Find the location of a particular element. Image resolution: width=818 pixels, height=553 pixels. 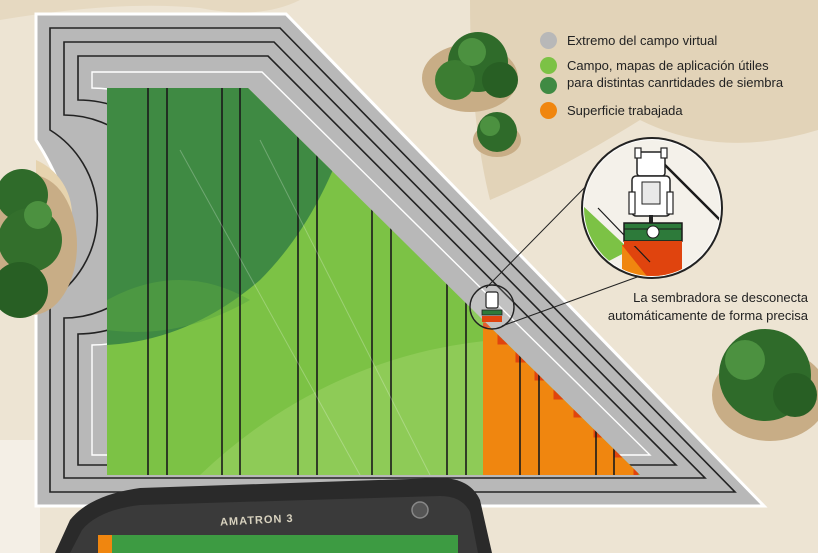

swatch-orange is located at coordinates (548, 110).